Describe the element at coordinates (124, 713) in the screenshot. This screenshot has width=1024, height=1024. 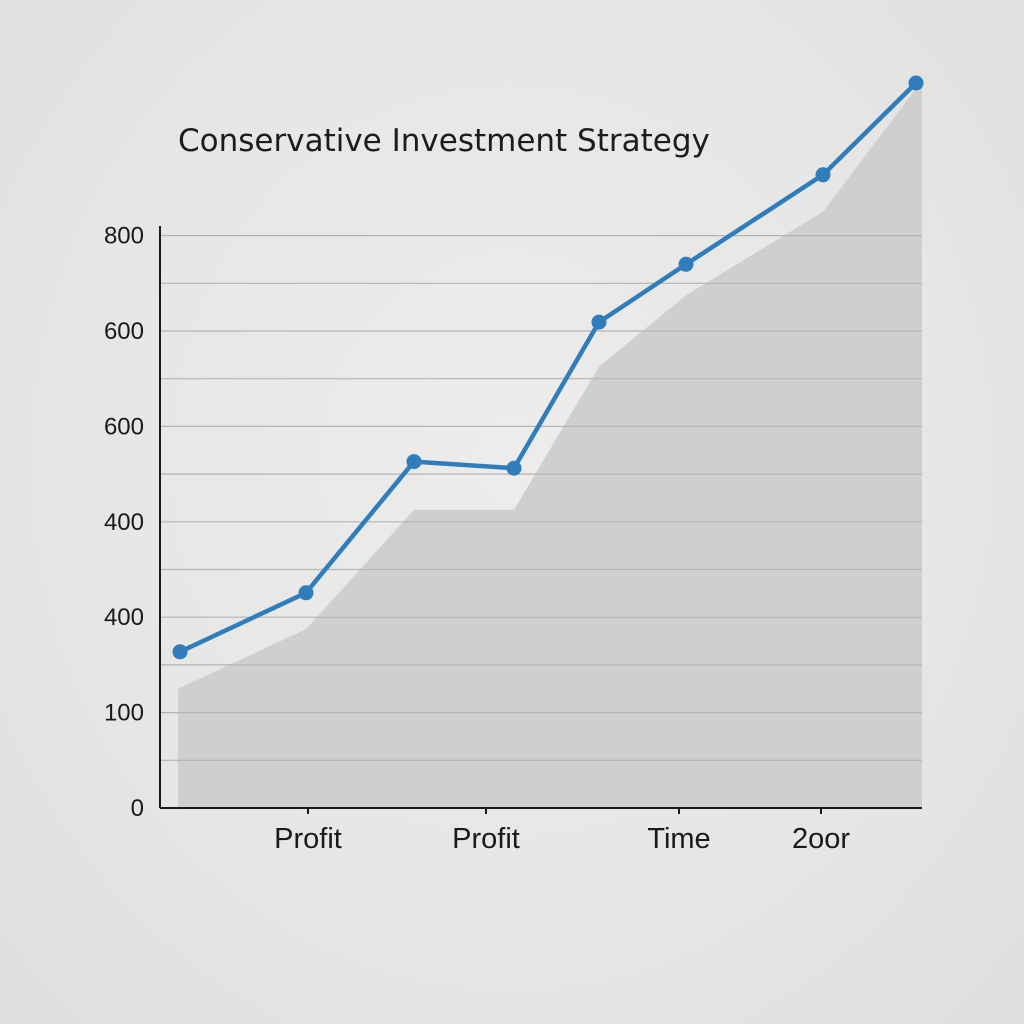
I see `y-tick-label: 100` at that location.